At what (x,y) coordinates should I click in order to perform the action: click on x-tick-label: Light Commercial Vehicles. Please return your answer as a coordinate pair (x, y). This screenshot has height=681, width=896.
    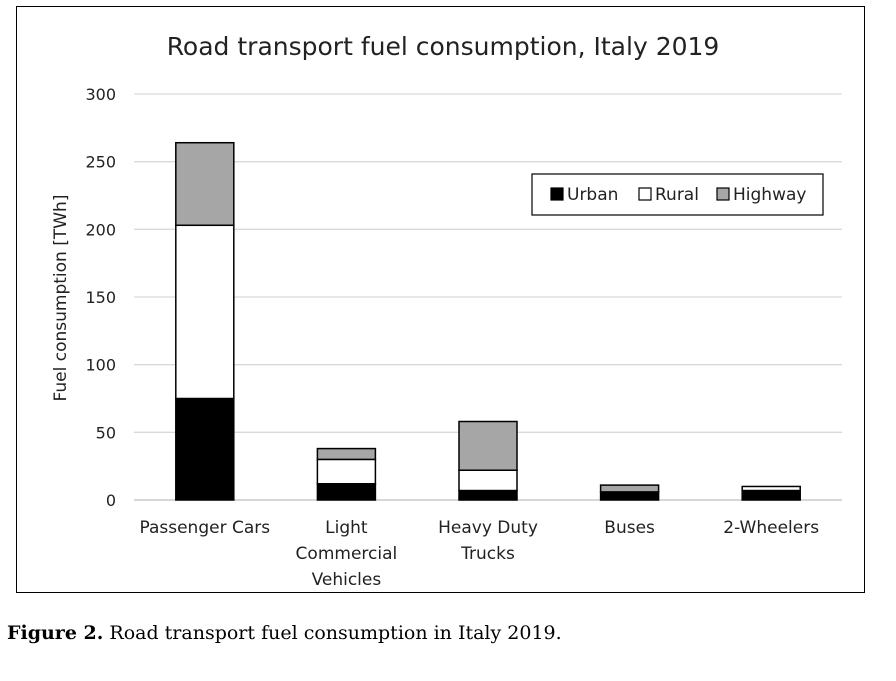
    Looking at the image, I should click on (347, 554).